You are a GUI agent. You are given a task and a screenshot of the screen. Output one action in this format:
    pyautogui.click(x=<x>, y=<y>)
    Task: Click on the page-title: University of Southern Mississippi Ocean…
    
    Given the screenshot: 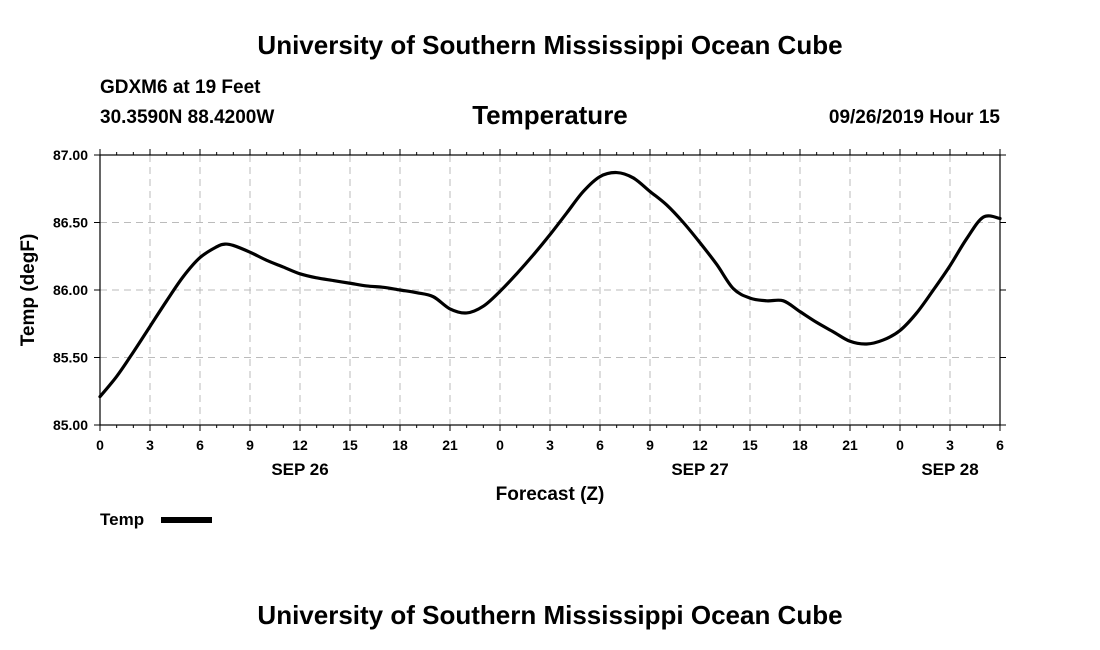 What is the action you would take?
    pyautogui.click(x=550, y=45)
    